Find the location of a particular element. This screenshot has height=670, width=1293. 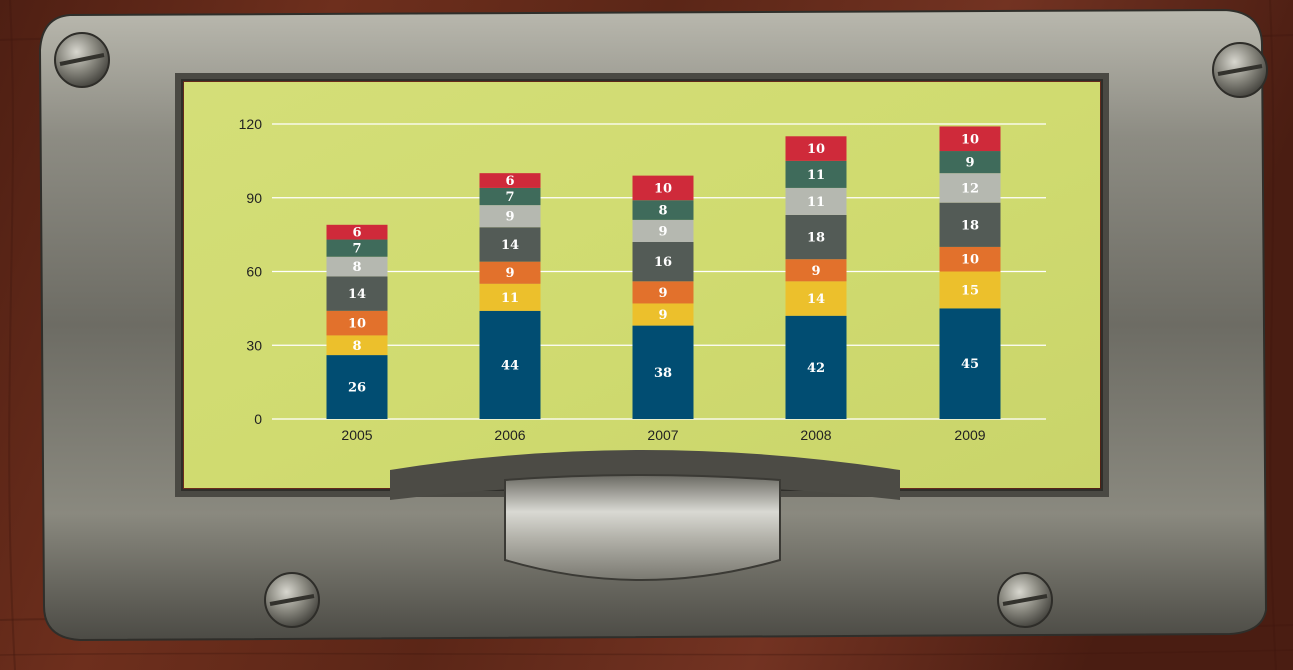

data-label: 15 is located at coordinates (970, 290).